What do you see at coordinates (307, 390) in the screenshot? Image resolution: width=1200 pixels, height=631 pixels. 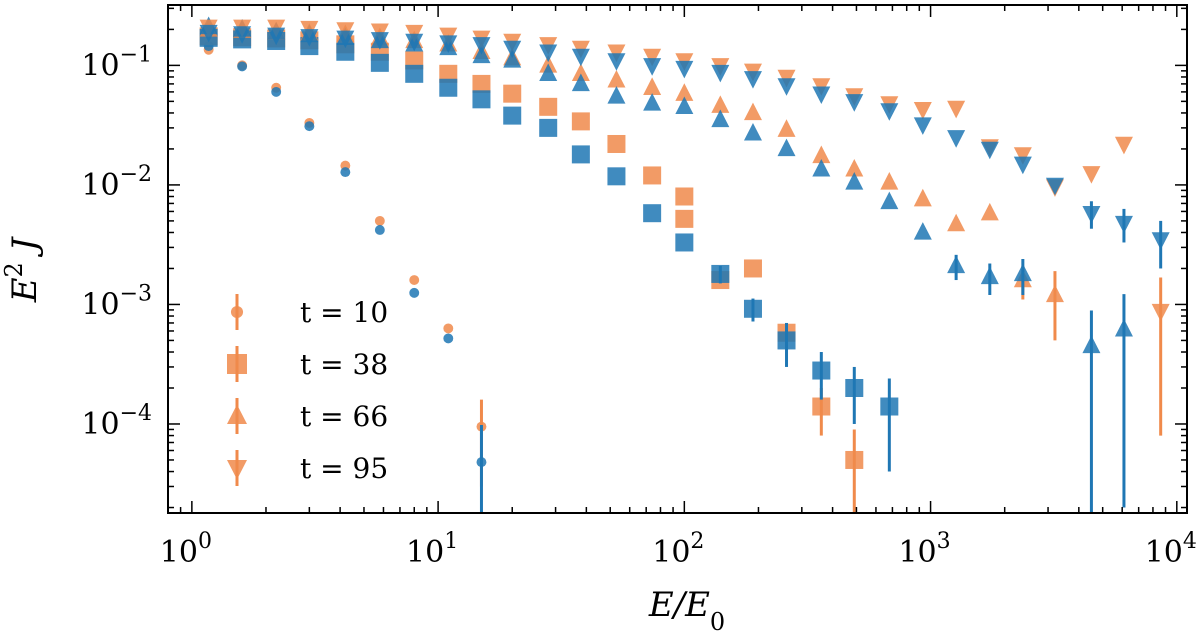 I see `legend: t = 10 t = 38 t = 66 t = 95` at bounding box center [307, 390].